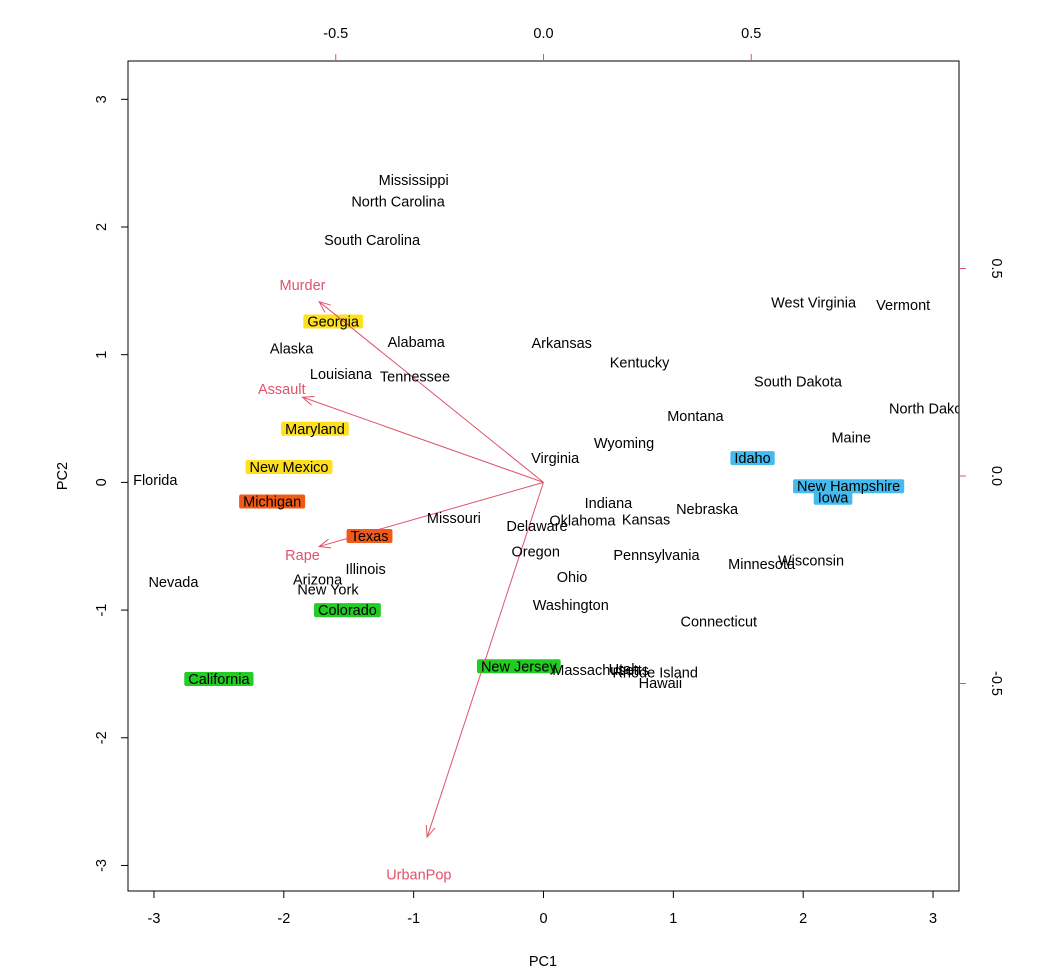  I want to click on loading-arrow-rape, so click(431, 514).